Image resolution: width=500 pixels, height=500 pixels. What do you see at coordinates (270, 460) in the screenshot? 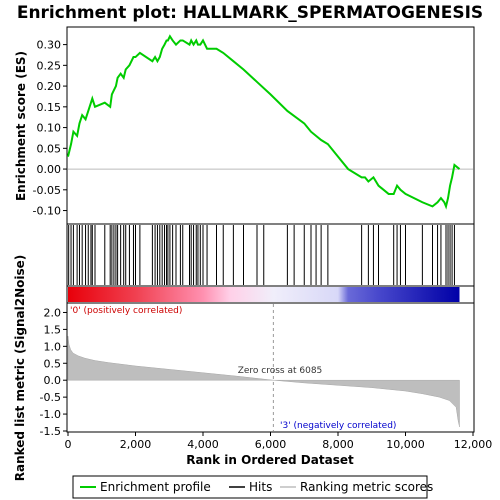
I see `x-axis-label: Rank in Ordered Dataset` at bounding box center [270, 460].